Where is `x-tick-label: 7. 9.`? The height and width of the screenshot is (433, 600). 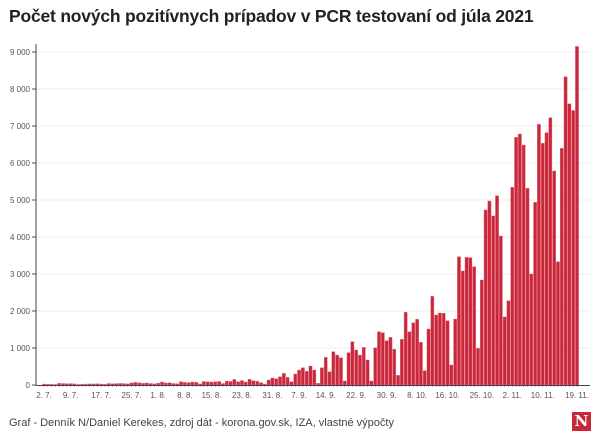
x-tick-label: 7. 9. is located at coordinates (299, 395).